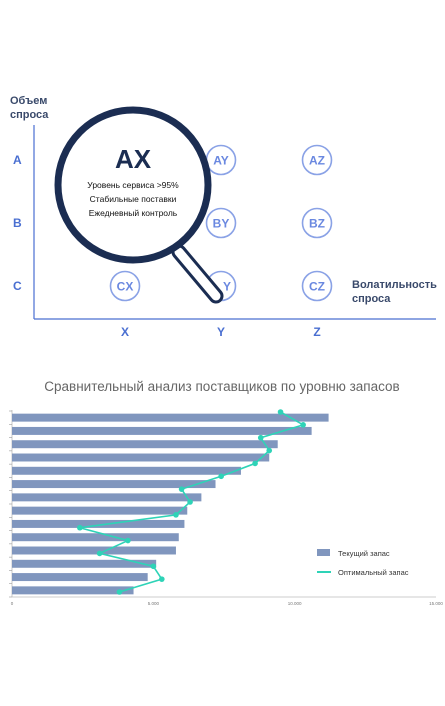 The width and height of the screenshot is (445, 706). I want to click on y-ticks, so click(10, 504).